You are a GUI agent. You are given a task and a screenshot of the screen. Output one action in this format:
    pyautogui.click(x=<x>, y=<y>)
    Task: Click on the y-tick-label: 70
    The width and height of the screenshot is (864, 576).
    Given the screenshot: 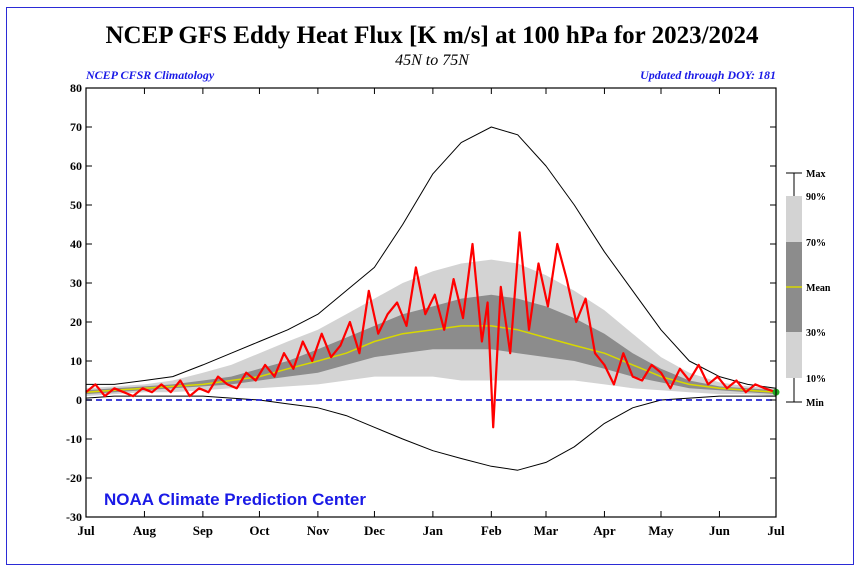 What is the action you would take?
    pyautogui.click(x=76, y=127)
    